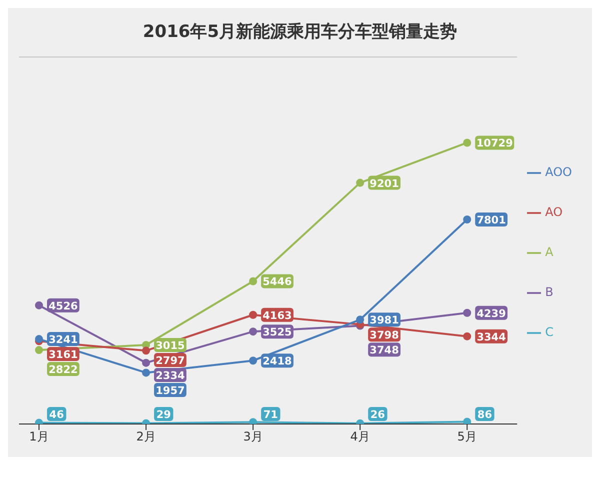 Image resolution: width=600 pixels, height=480 pixels. Describe the element at coordinates (360, 437) in the screenshot. I see `x-tick-label: 4月` at that location.